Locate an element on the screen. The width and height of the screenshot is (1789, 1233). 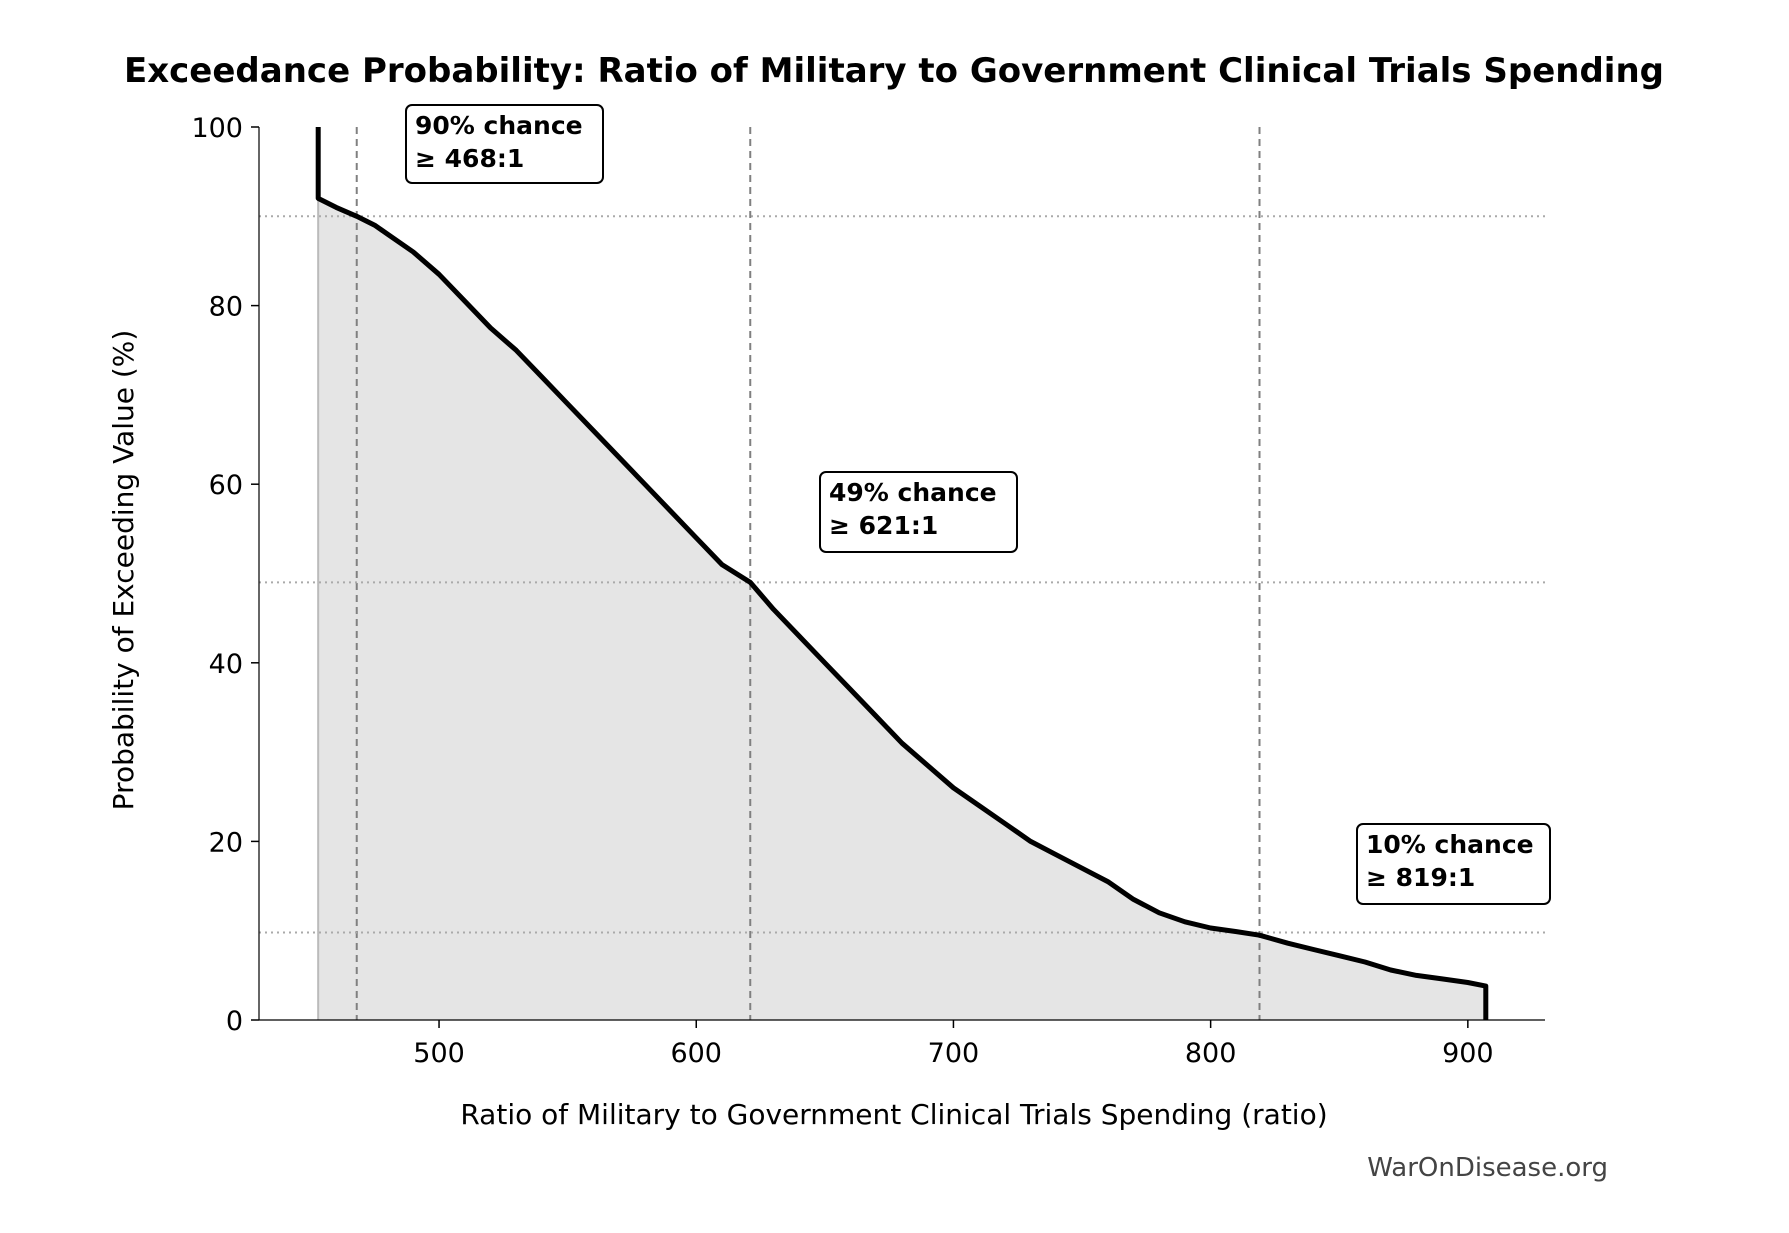
y-tick-label: 80 is located at coordinates (226, 307).